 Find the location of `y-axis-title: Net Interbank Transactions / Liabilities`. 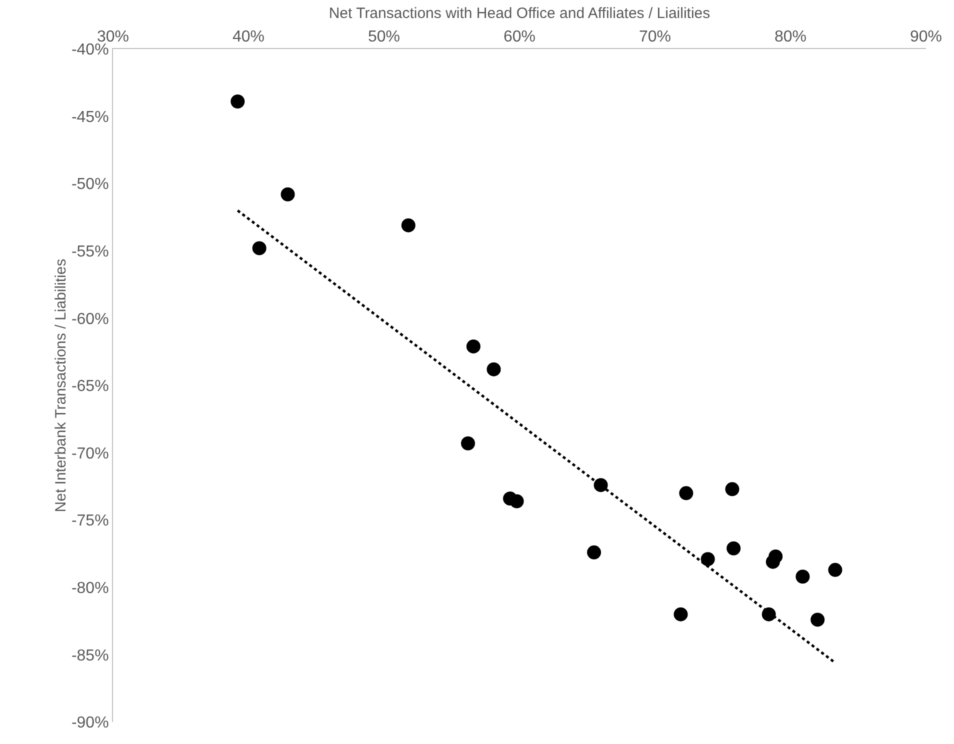

y-axis-title: Net Interbank Transactions / Liabilities is located at coordinates (61, 385).